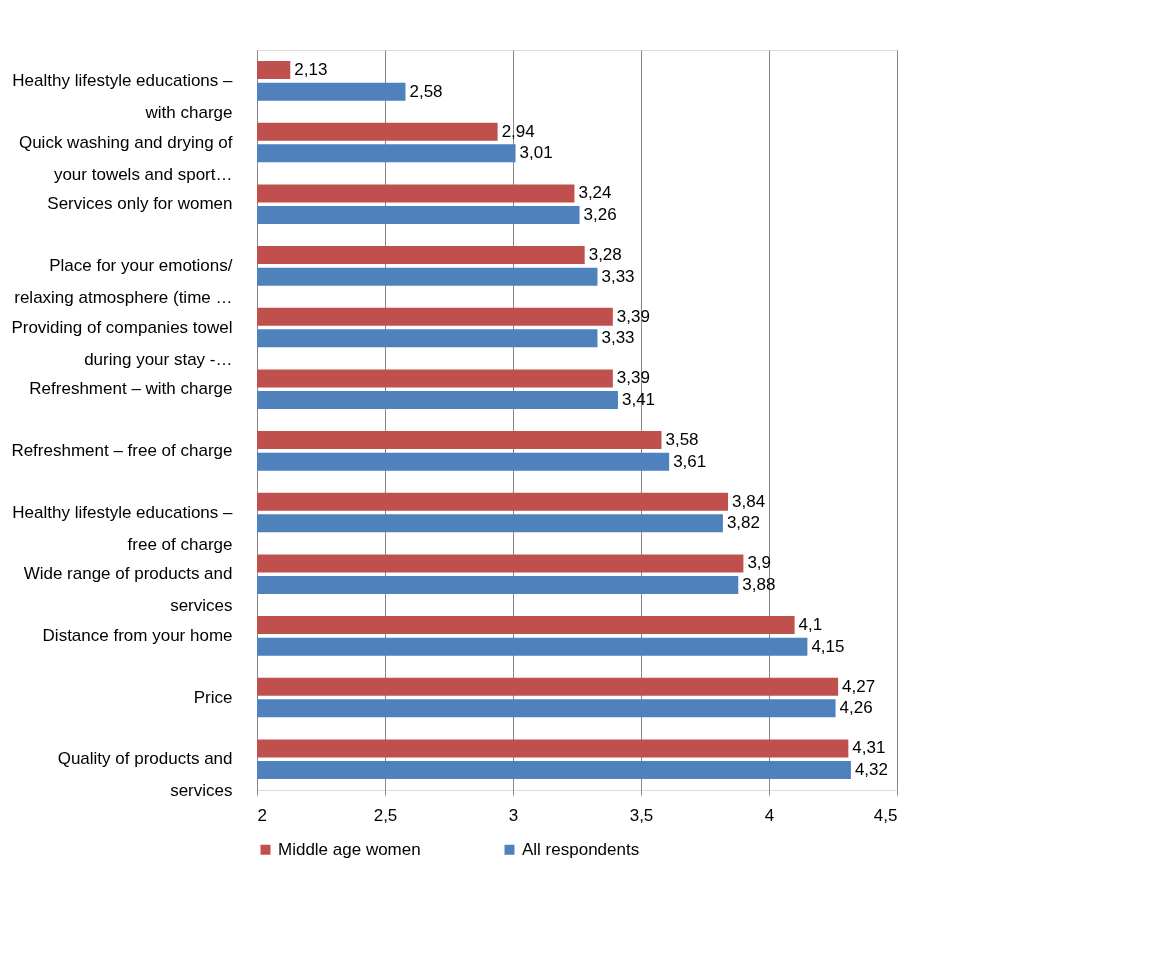  I want to click on data-label: 3,88, so click(759, 584).